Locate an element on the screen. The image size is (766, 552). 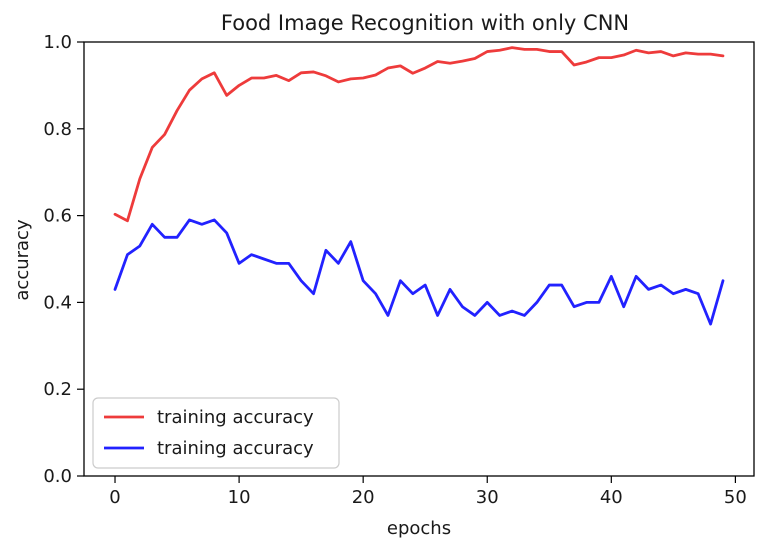
x-tick-label: 50 is located at coordinates (735, 497).